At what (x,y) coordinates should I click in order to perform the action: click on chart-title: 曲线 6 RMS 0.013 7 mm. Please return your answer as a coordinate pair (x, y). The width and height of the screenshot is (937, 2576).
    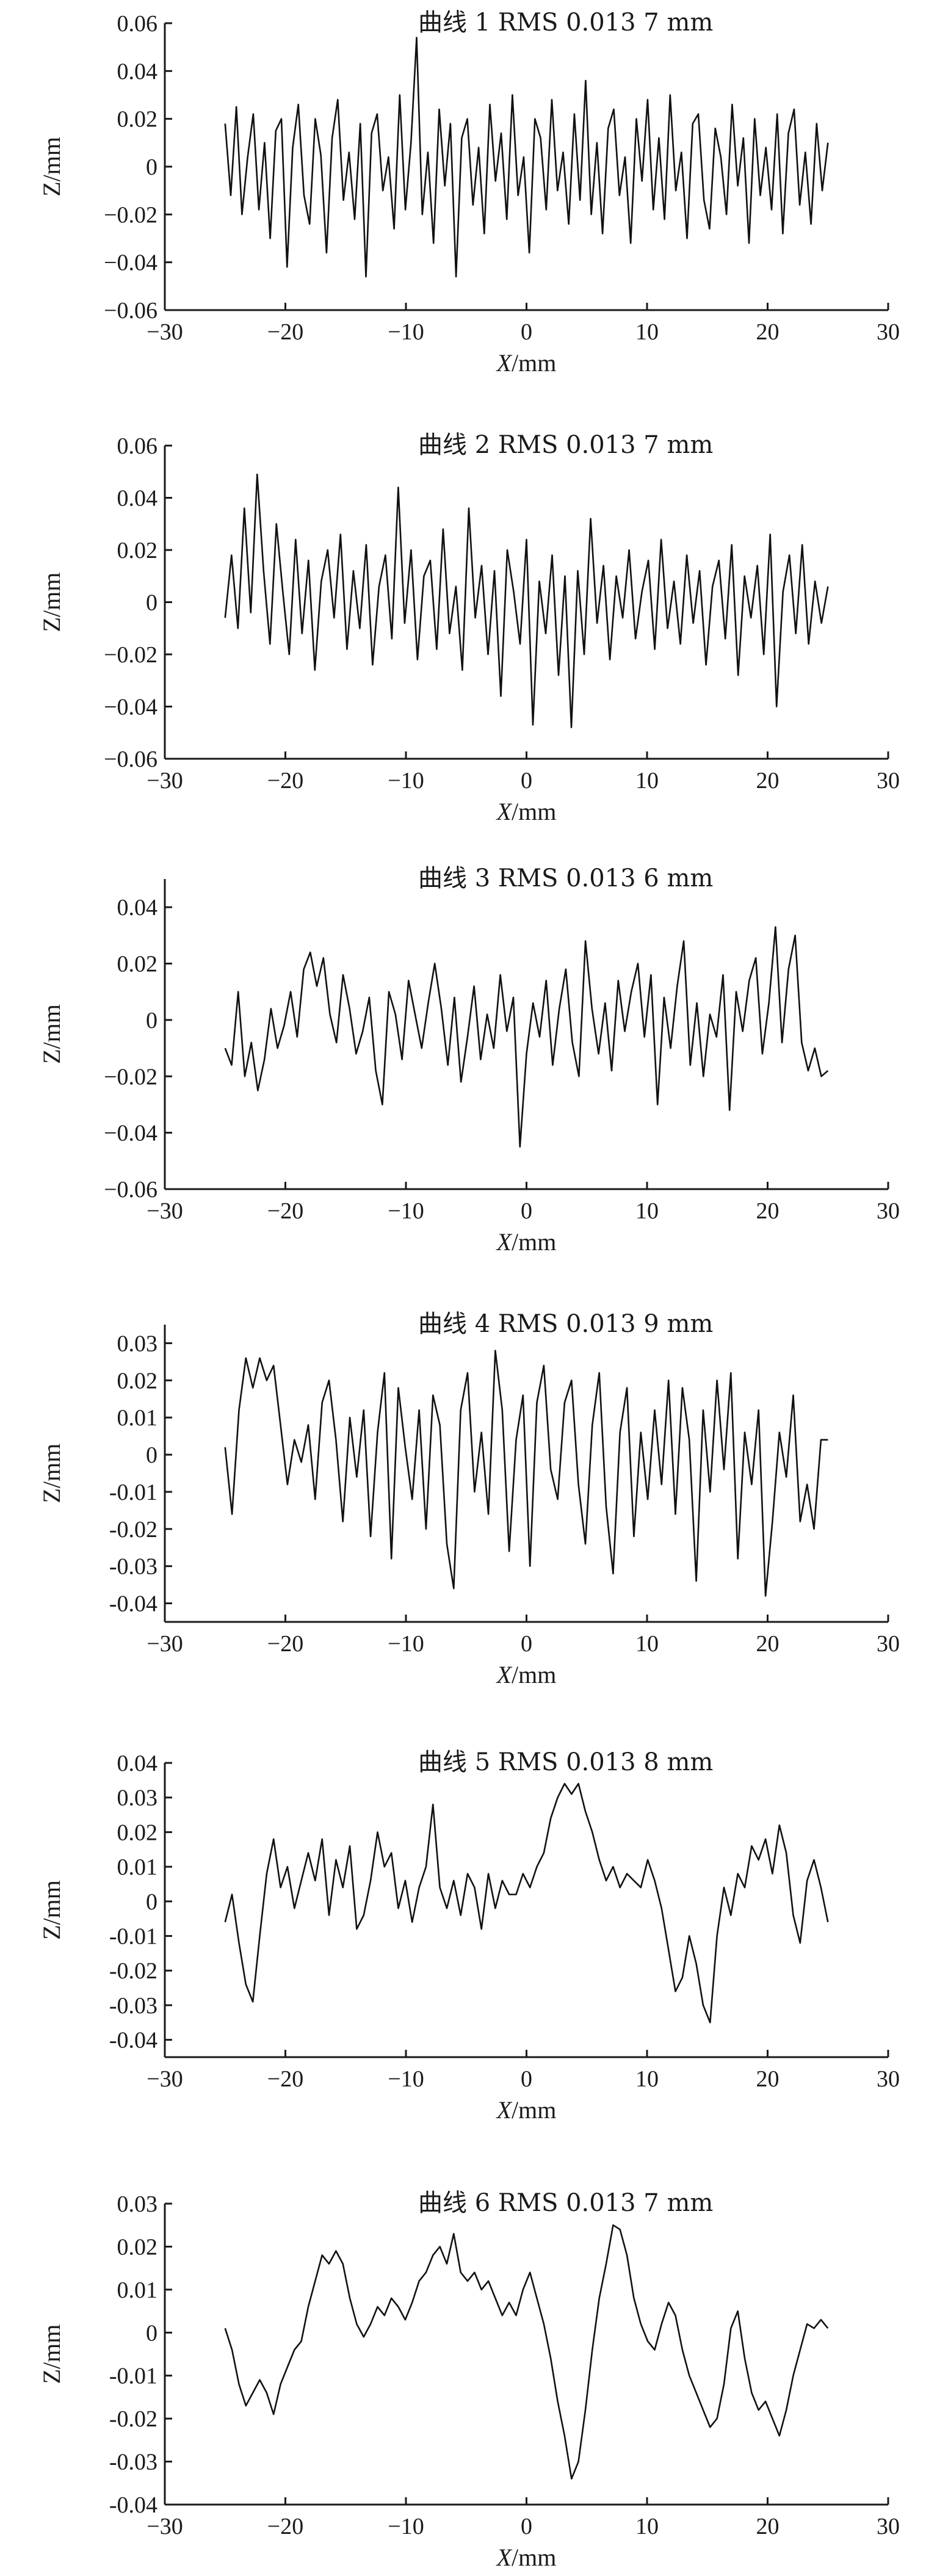
    Looking at the image, I should click on (565, 2203).